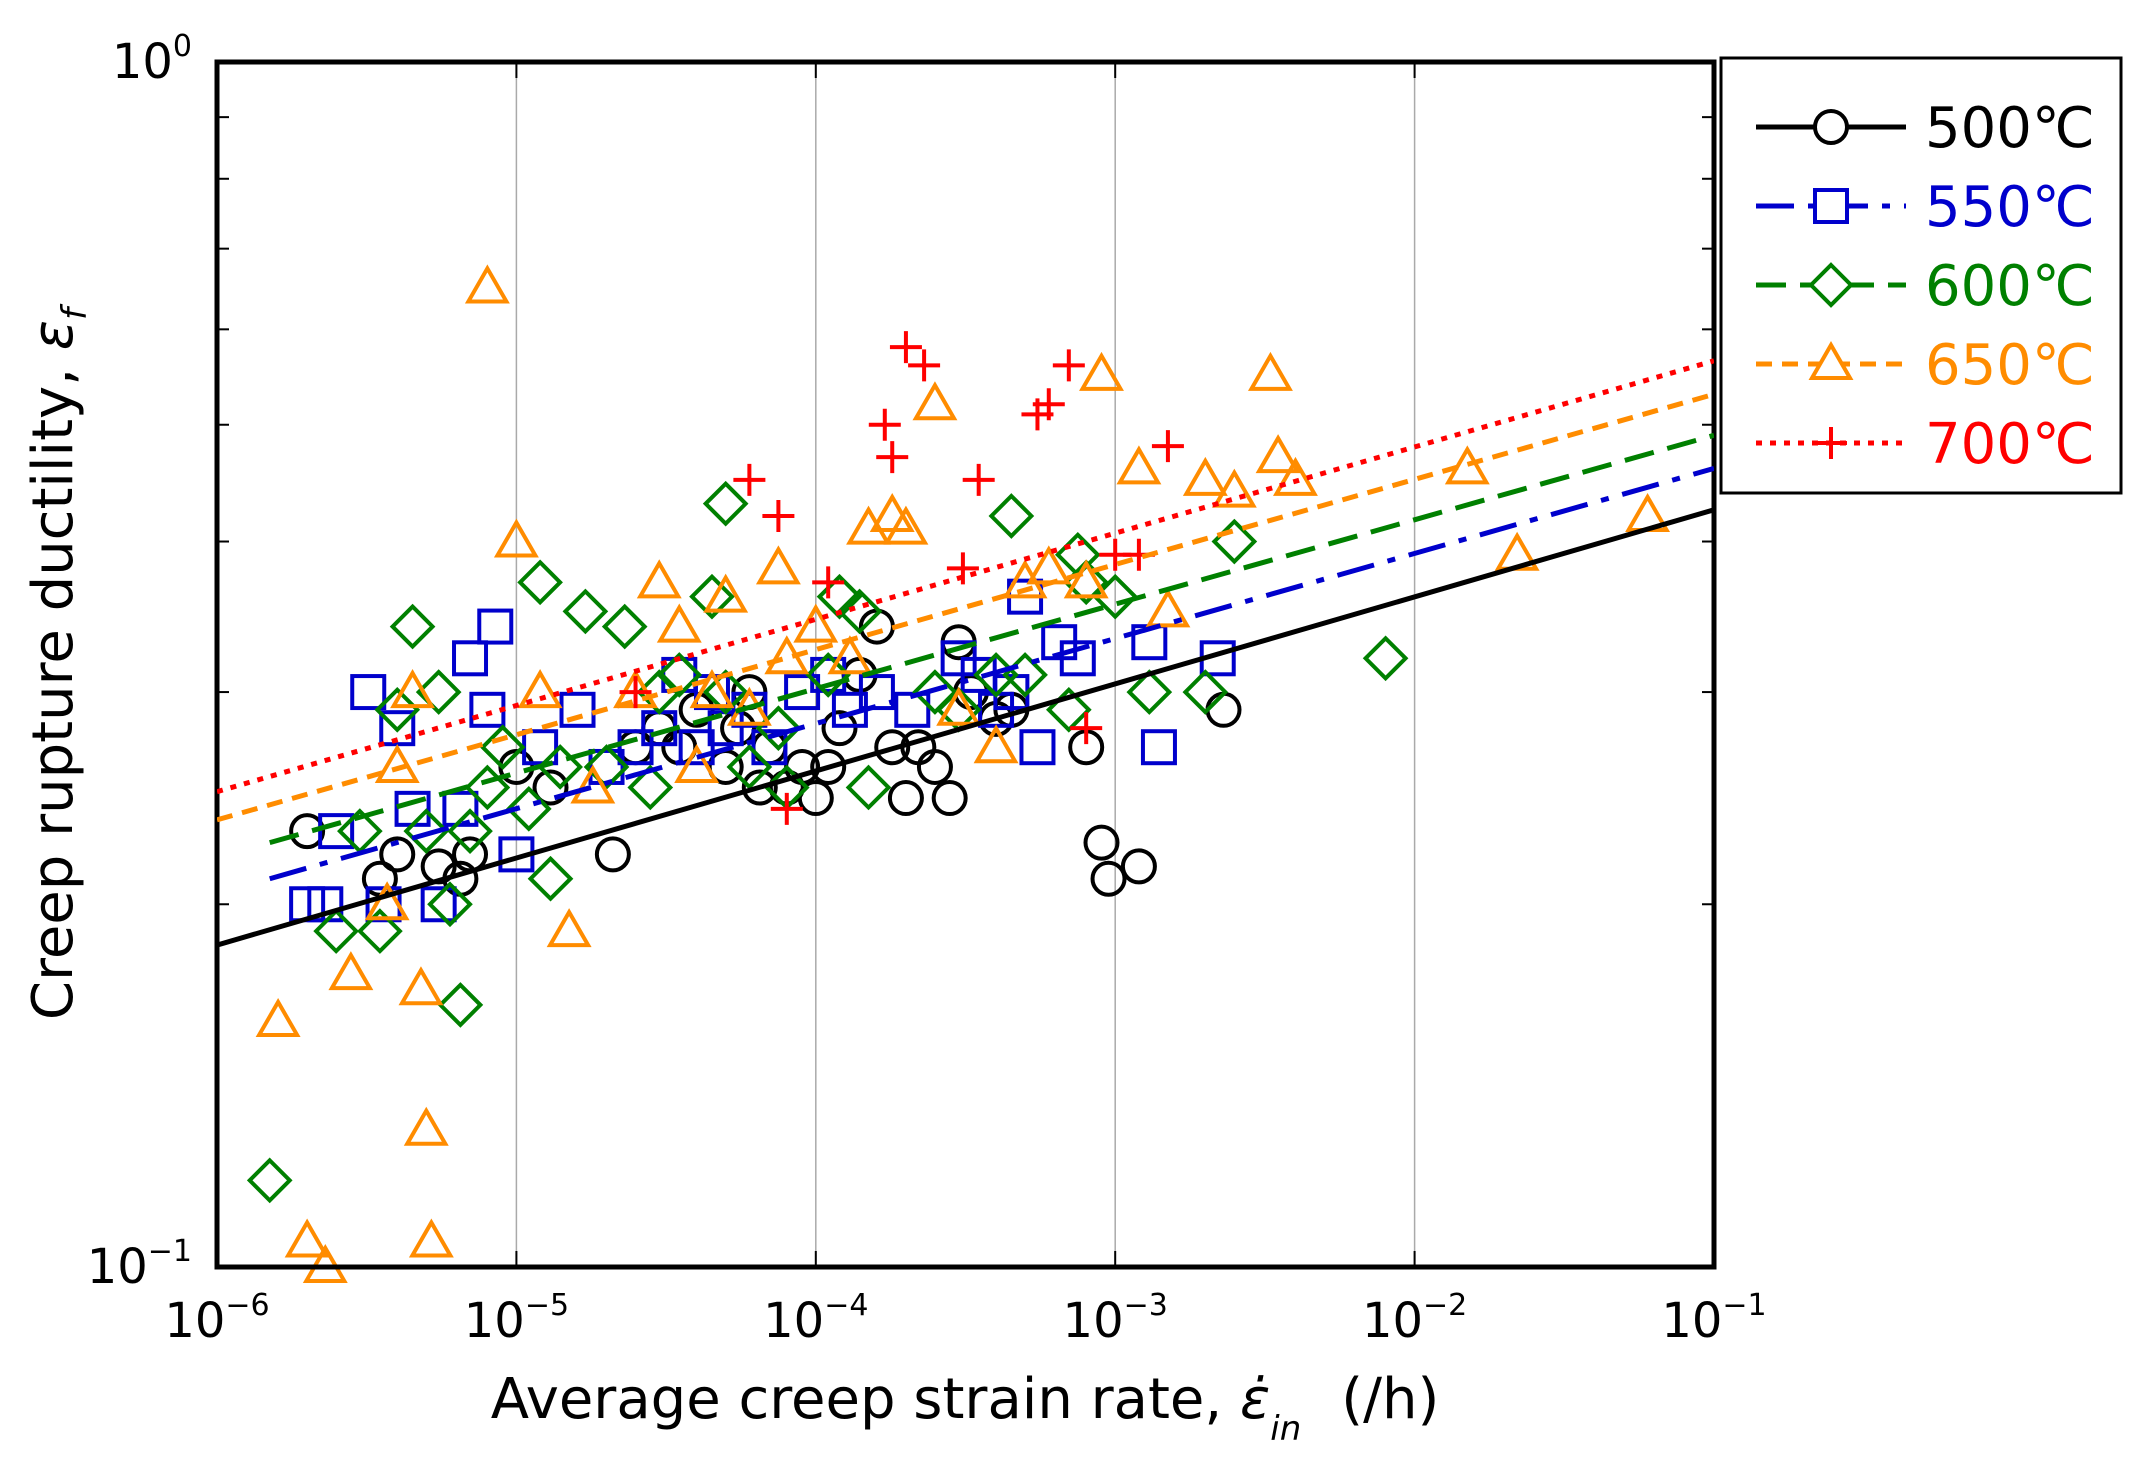 The height and width of the screenshot is (1465, 2141). Describe the element at coordinates (1115, 1318) in the screenshot. I see `x-tick-label: 10⁻³` at that location.